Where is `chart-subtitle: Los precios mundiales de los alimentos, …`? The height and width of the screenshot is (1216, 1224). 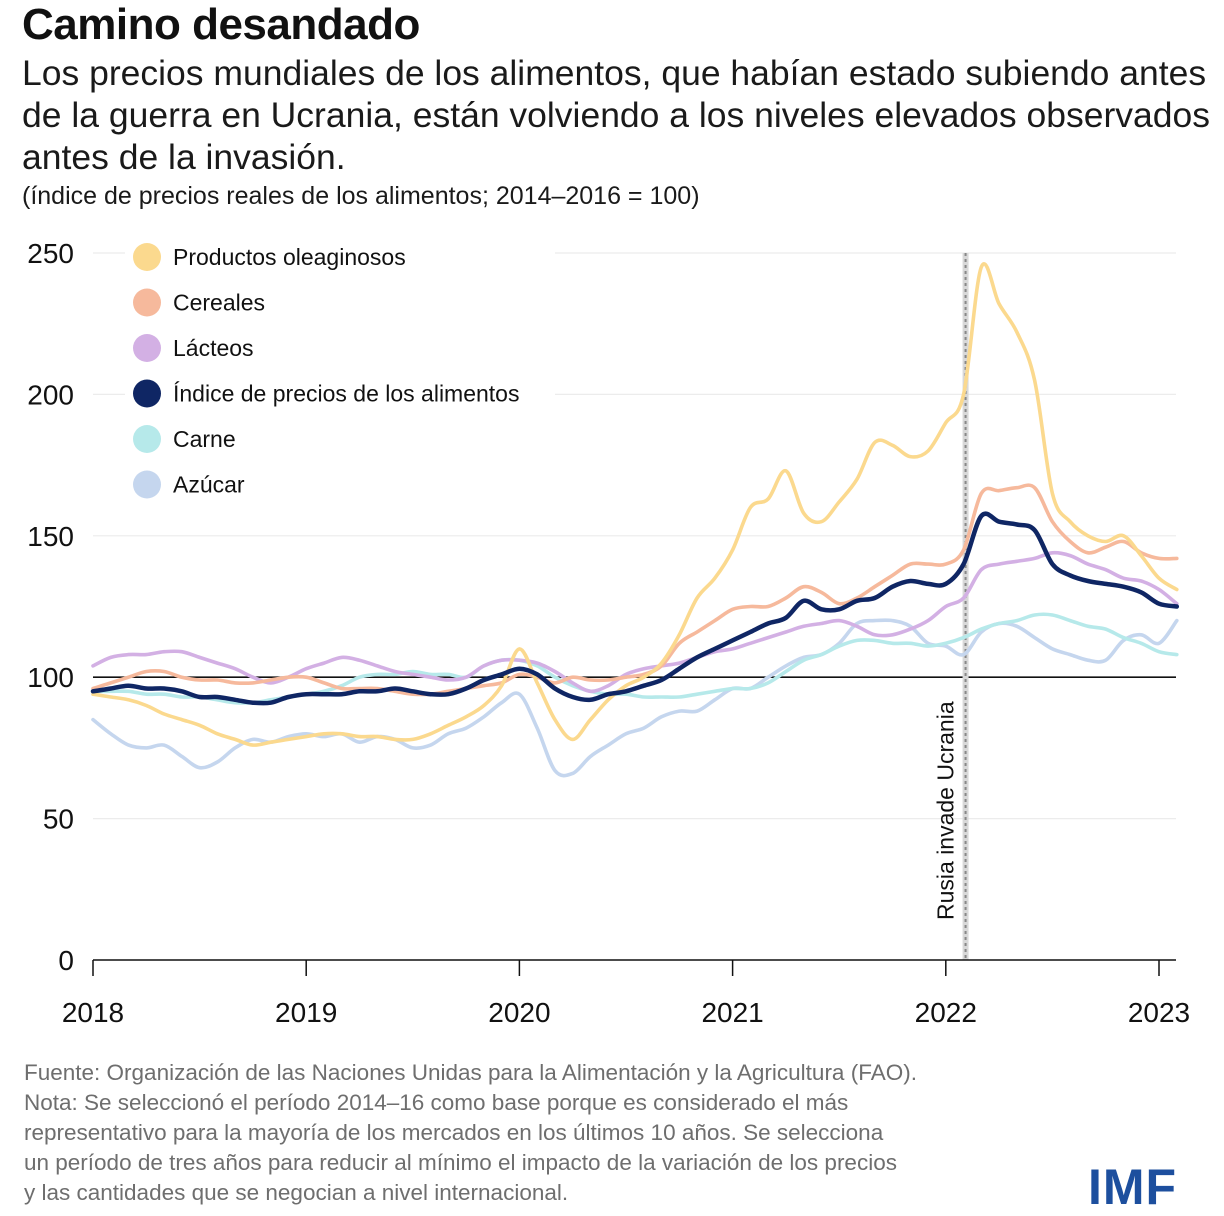
chart-subtitle: Los precios mundiales de los alimentos, … is located at coordinates (616, 115).